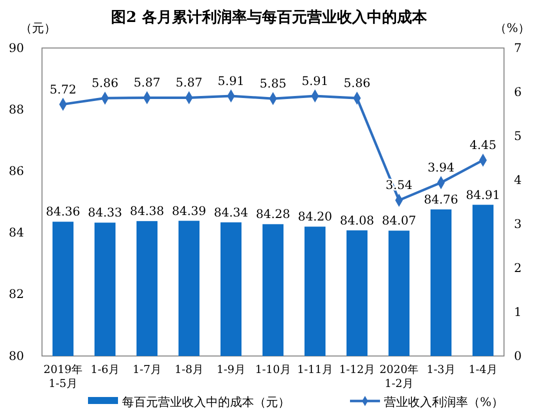 The image size is (539, 417). Describe the element at coordinates (518, 47) in the screenshot. I see `y2-tick-label: 7` at that location.